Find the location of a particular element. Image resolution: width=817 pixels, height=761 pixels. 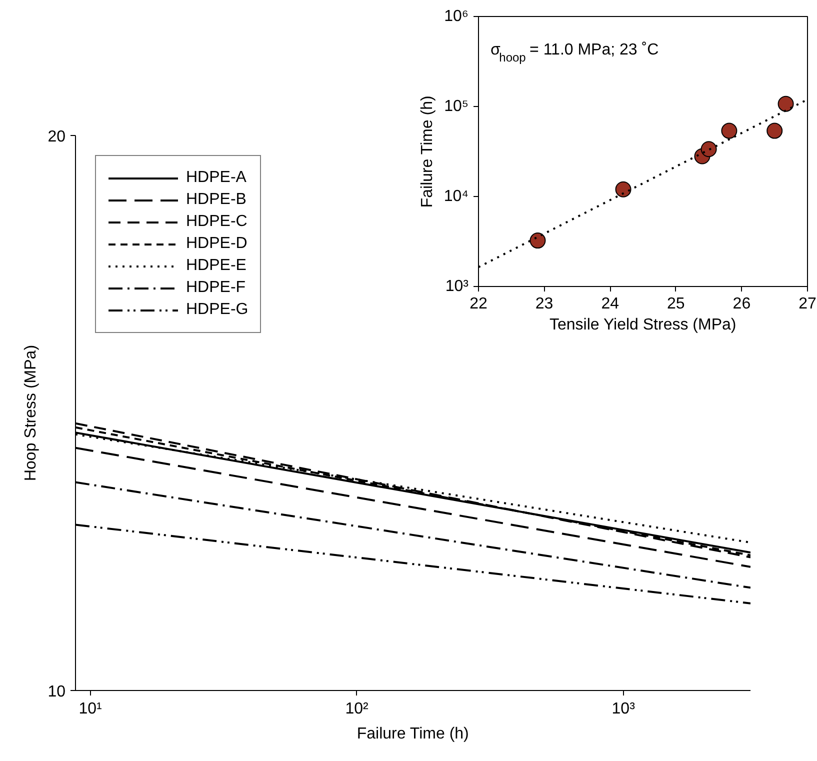

legend-label: HDPE-B is located at coordinates (216, 200).